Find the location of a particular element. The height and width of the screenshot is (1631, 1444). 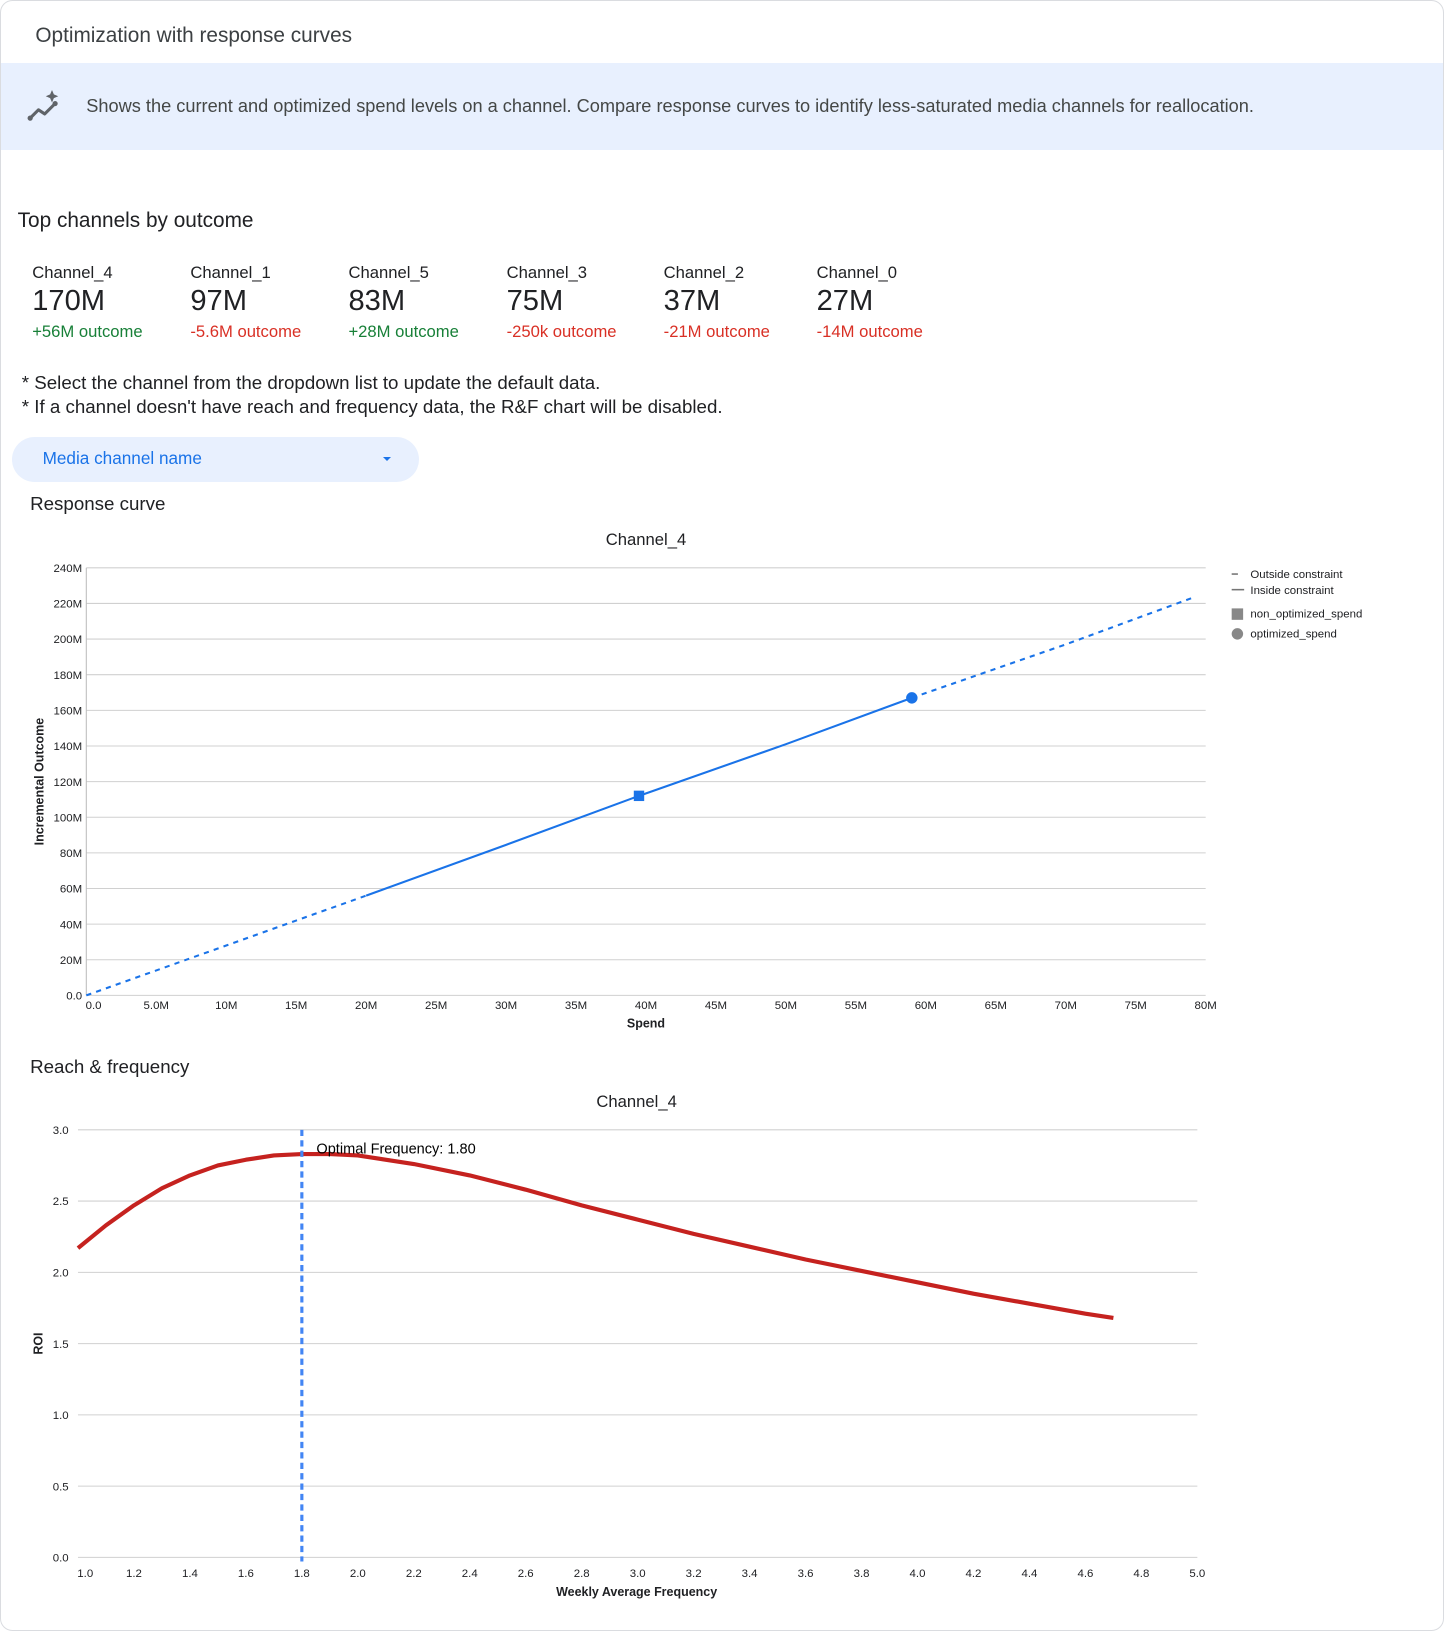

channel-delta: -250k outcome is located at coordinates (561, 332).